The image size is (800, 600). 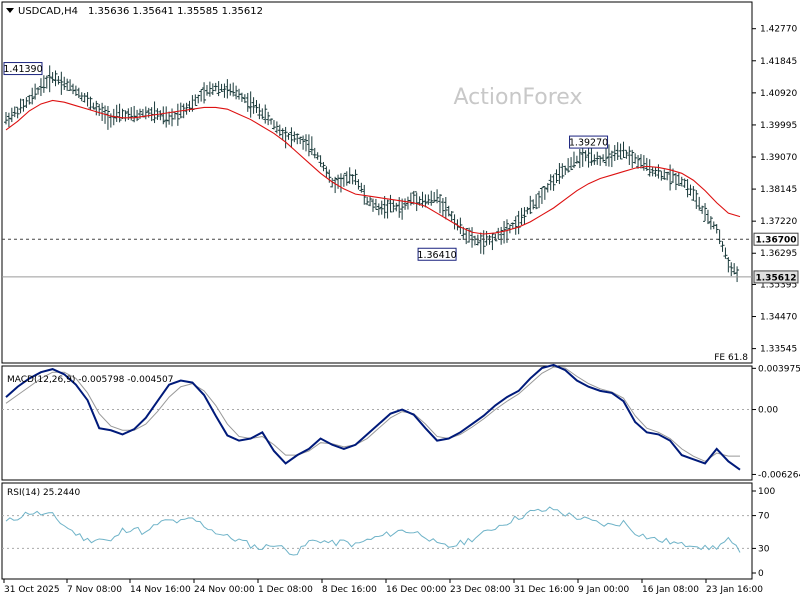 What do you see at coordinates (32, 590) in the screenshot?
I see `x-tick-label: 31 Oct 2025` at bounding box center [32, 590].